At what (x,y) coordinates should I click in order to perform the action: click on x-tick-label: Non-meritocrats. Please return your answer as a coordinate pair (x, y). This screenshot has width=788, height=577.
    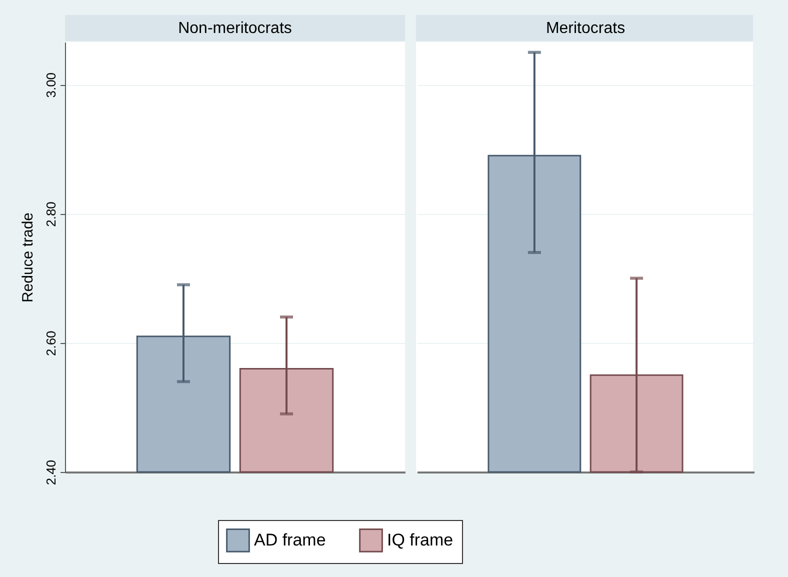
    Looking at the image, I should click on (235, 28).